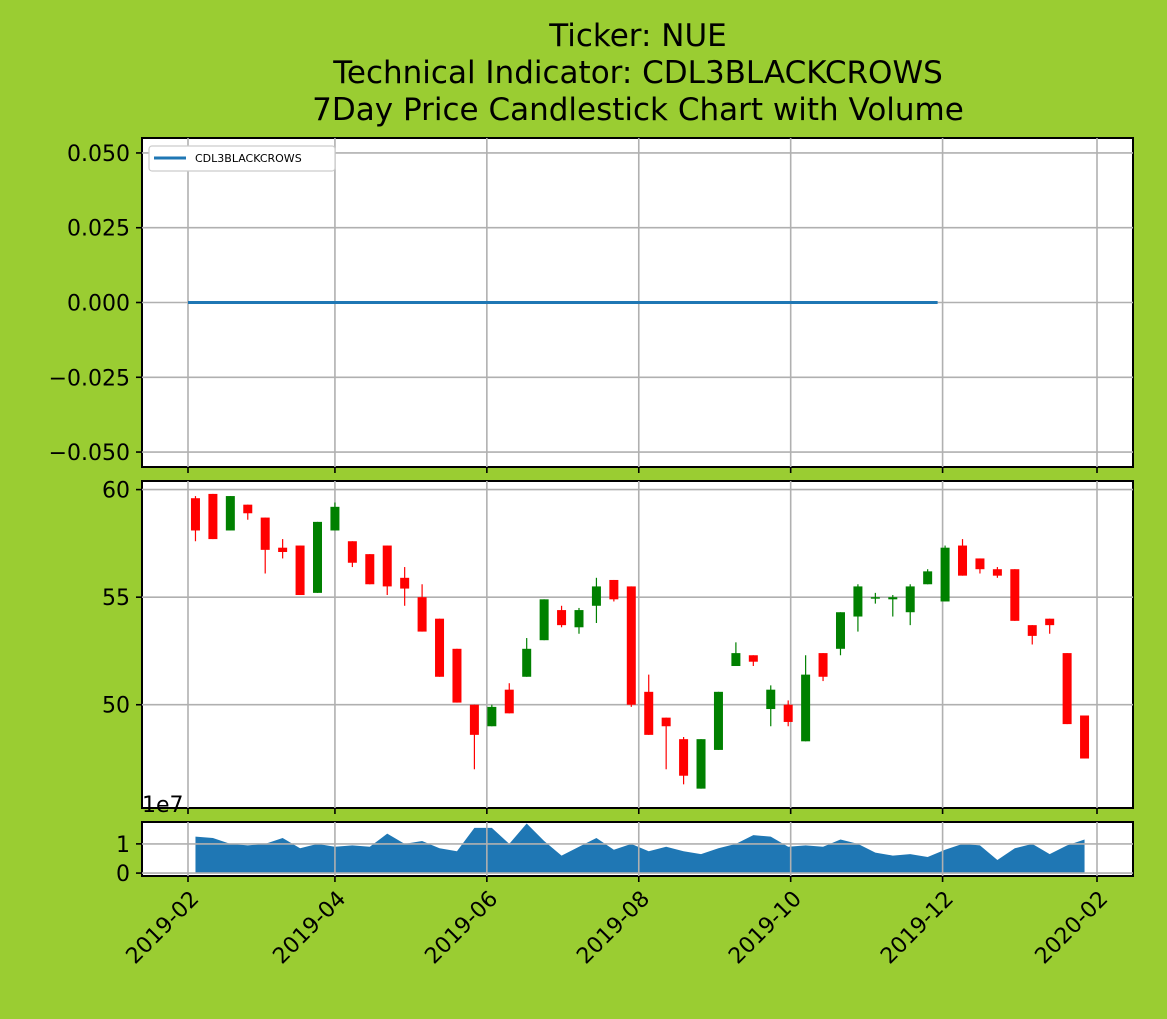 The image size is (1167, 1019). What do you see at coordinates (310, 928) in the screenshot?
I see `x-tick-label-1: 2019-04` at bounding box center [310, 928].